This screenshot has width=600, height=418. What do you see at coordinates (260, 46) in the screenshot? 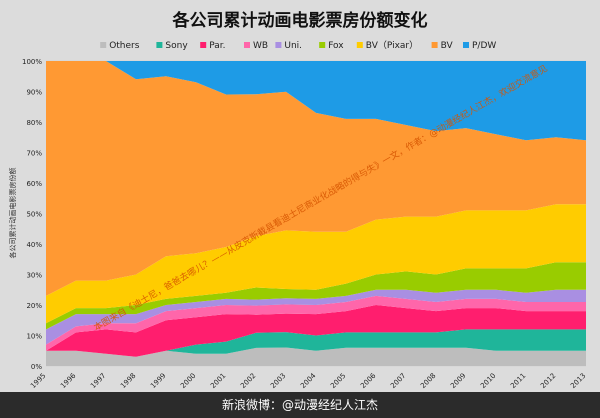
I see `legend-label: WB` at bounding box center [260, 46].